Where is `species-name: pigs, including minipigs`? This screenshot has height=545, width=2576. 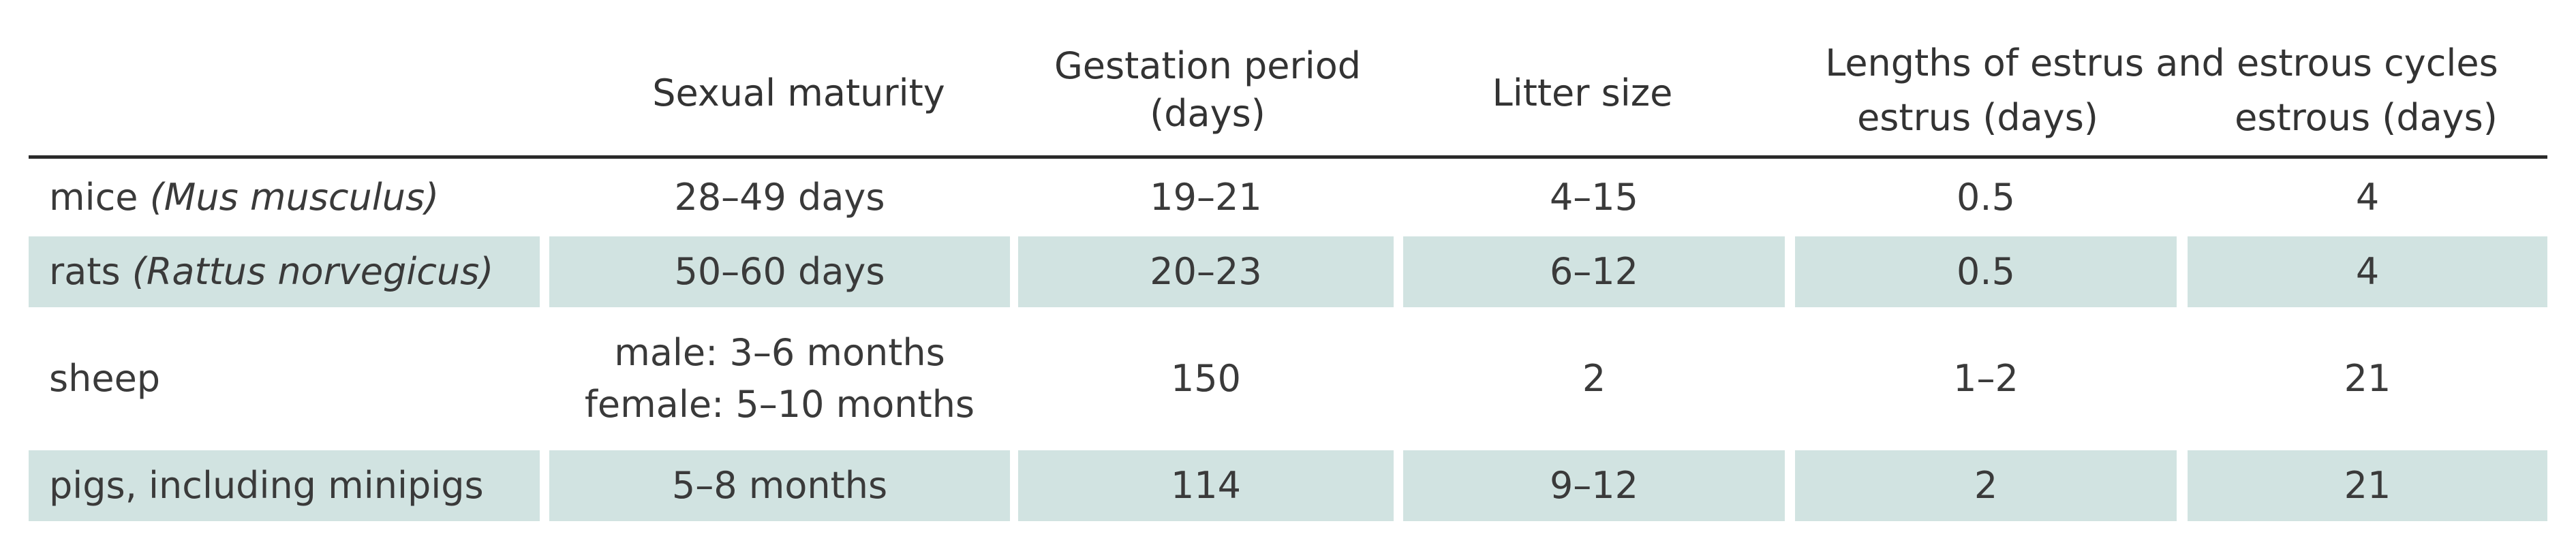
species-name: pigs, including minipigs is located at coordinates (266, 486).